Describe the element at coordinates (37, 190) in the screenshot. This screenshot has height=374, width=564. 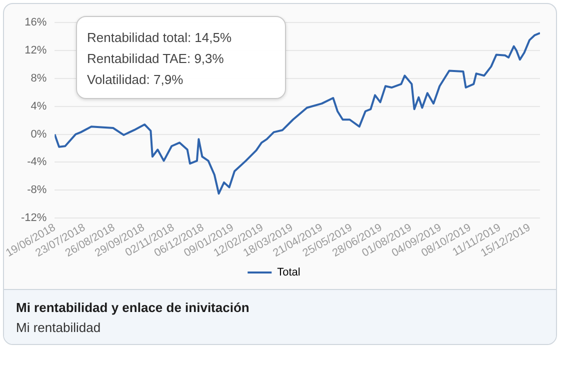
I see `y-tick-label: -8%` at that location.